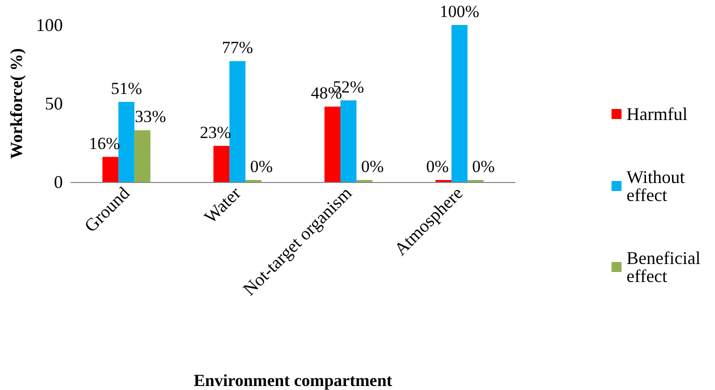  I want to click on y-tick-label: 100, so click(49, 25).